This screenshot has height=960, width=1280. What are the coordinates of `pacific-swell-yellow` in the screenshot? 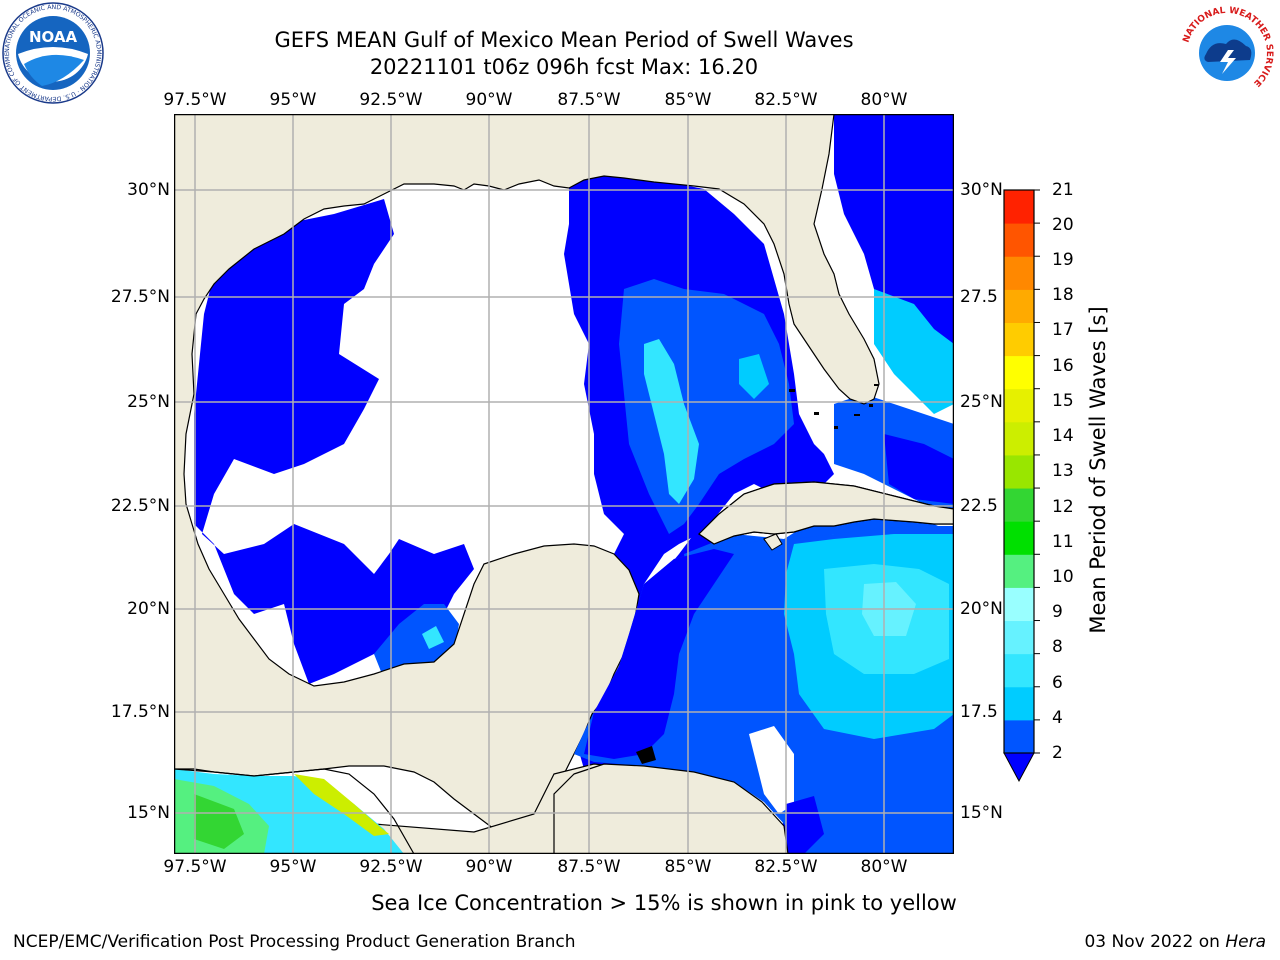 It's located at (341, 805).